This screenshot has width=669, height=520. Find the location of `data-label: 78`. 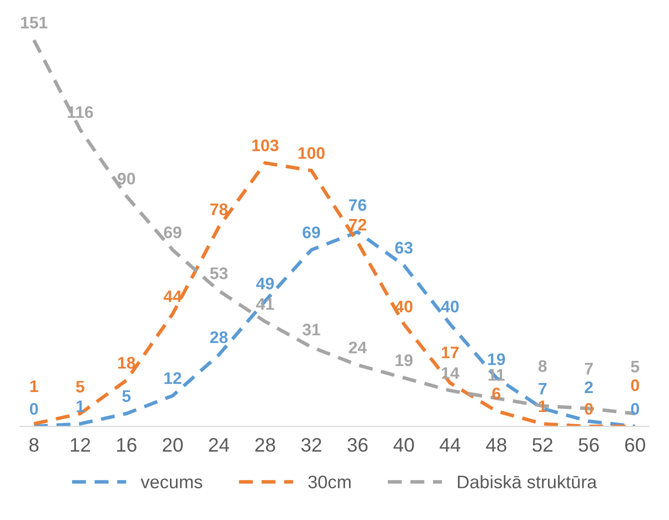

data-label: 78 is located at coordinates (219, 209).